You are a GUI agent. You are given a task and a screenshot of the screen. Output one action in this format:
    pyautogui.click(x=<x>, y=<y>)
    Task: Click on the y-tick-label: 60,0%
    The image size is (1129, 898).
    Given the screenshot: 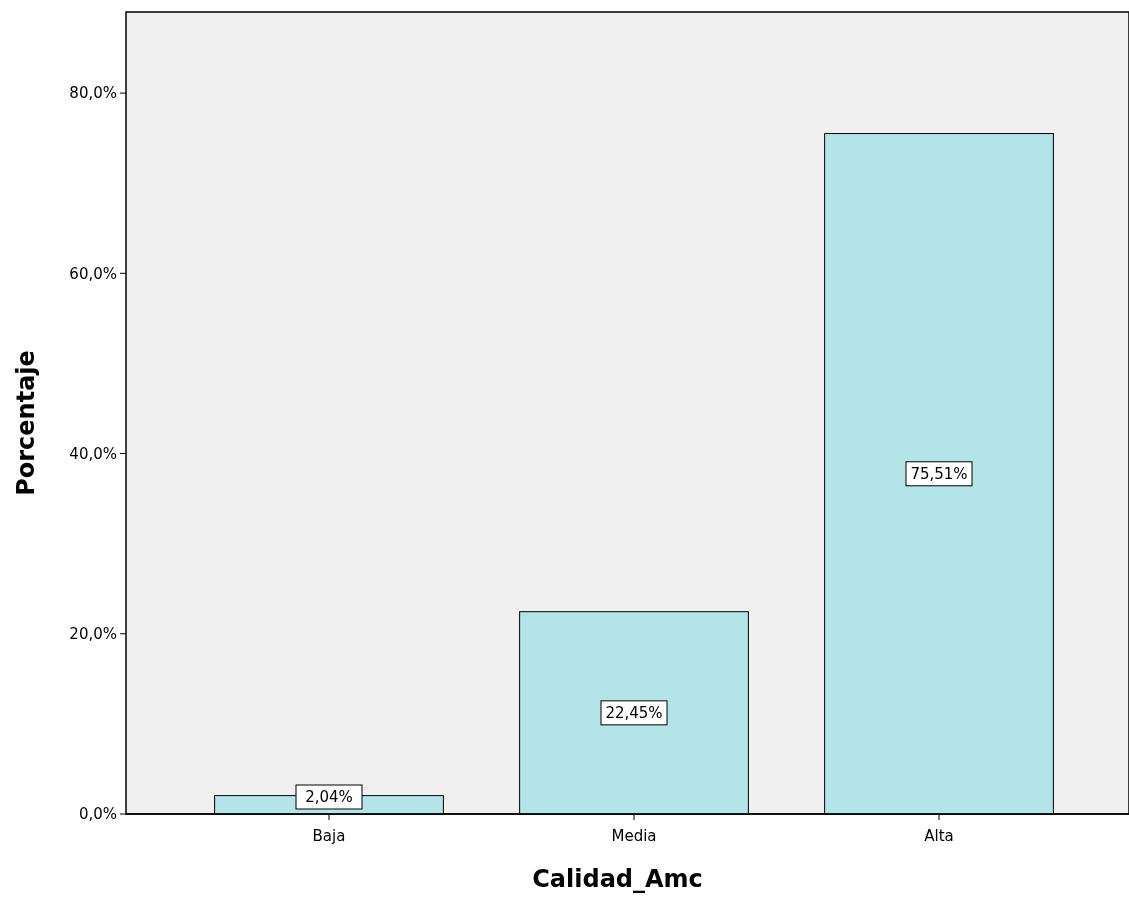 What is the action you would take?
    pyautogui.click(x=93, y=273)
    